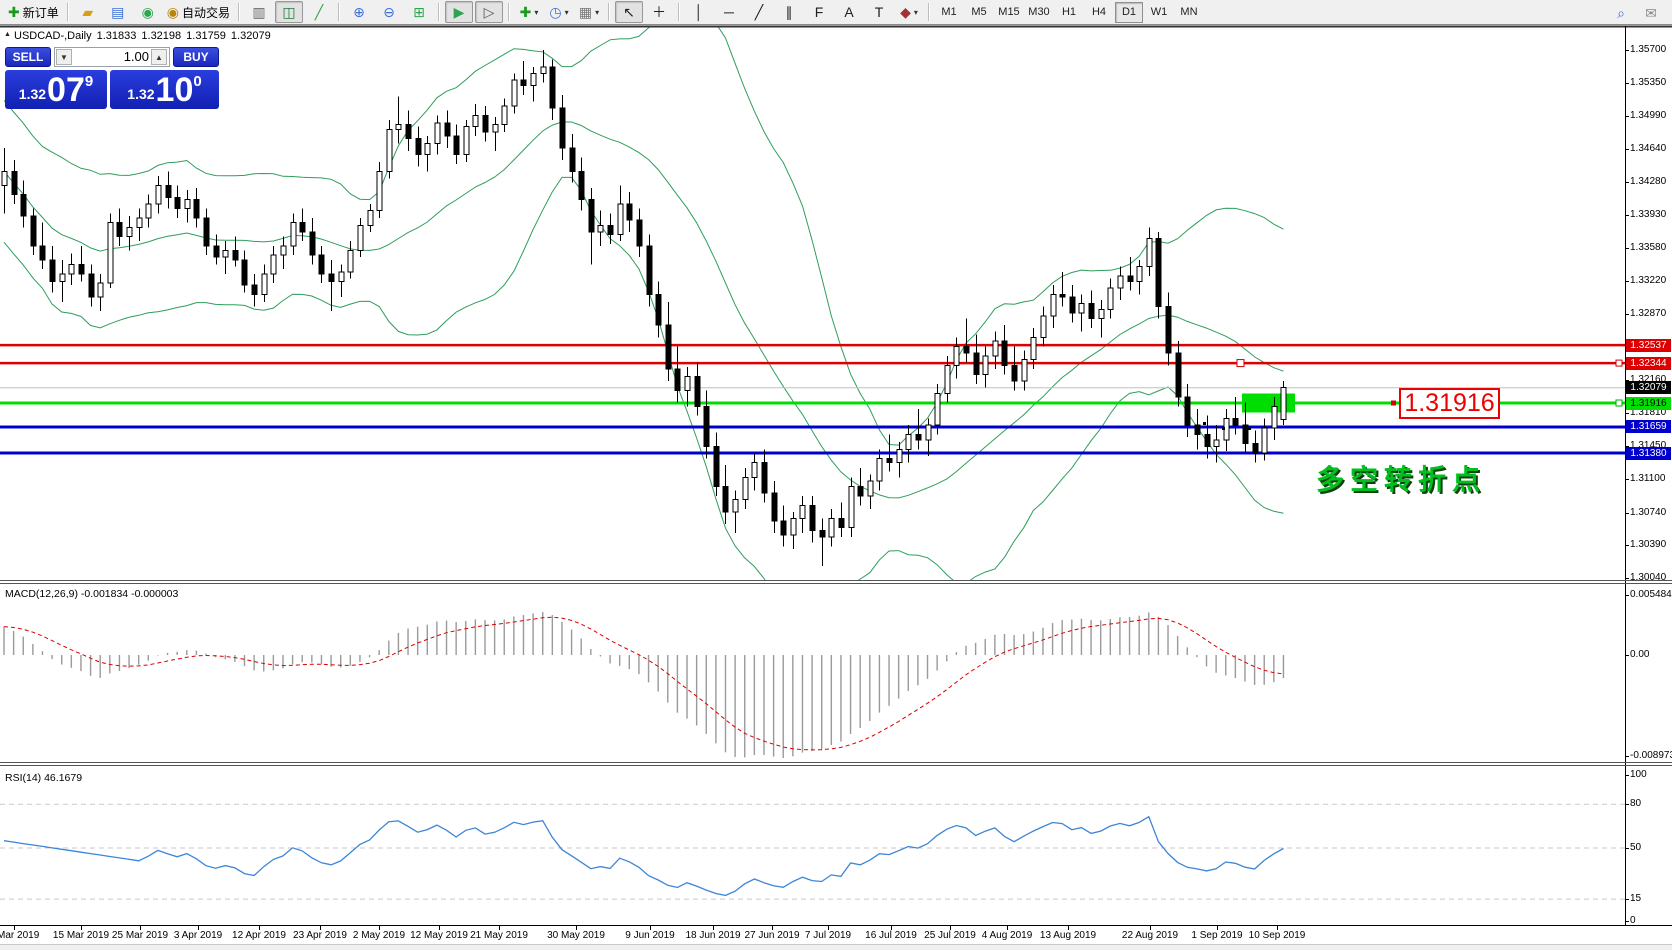 This screenshot has width=1672, height=950. I want to click on arrows-button: ◆ ▾, so click(909, 12).